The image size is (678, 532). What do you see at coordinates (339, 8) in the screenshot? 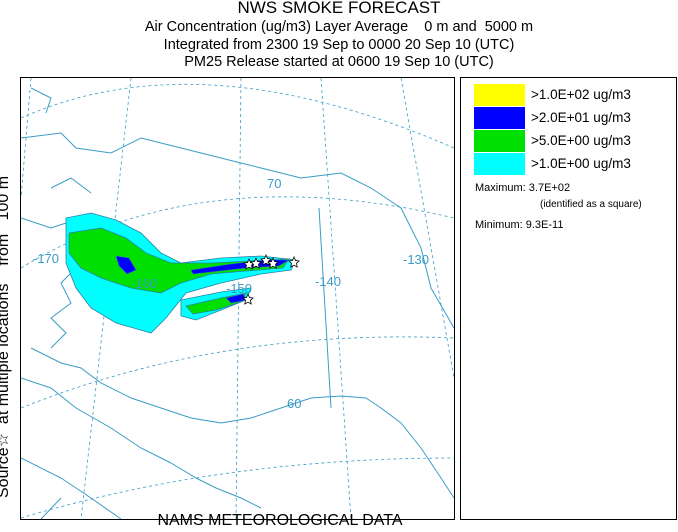
I see `forecast-title: NWS SMOKE FORECAST` at bounding box center [339, 8].